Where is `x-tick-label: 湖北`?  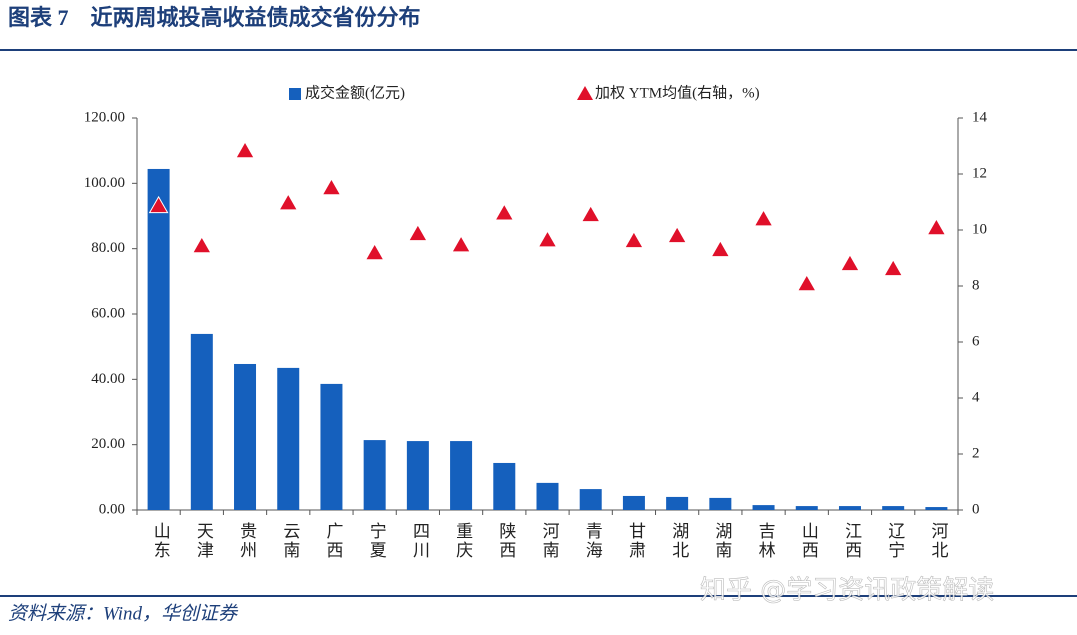 x-tick-label: 湖北 is located at coordinates (679, 541).